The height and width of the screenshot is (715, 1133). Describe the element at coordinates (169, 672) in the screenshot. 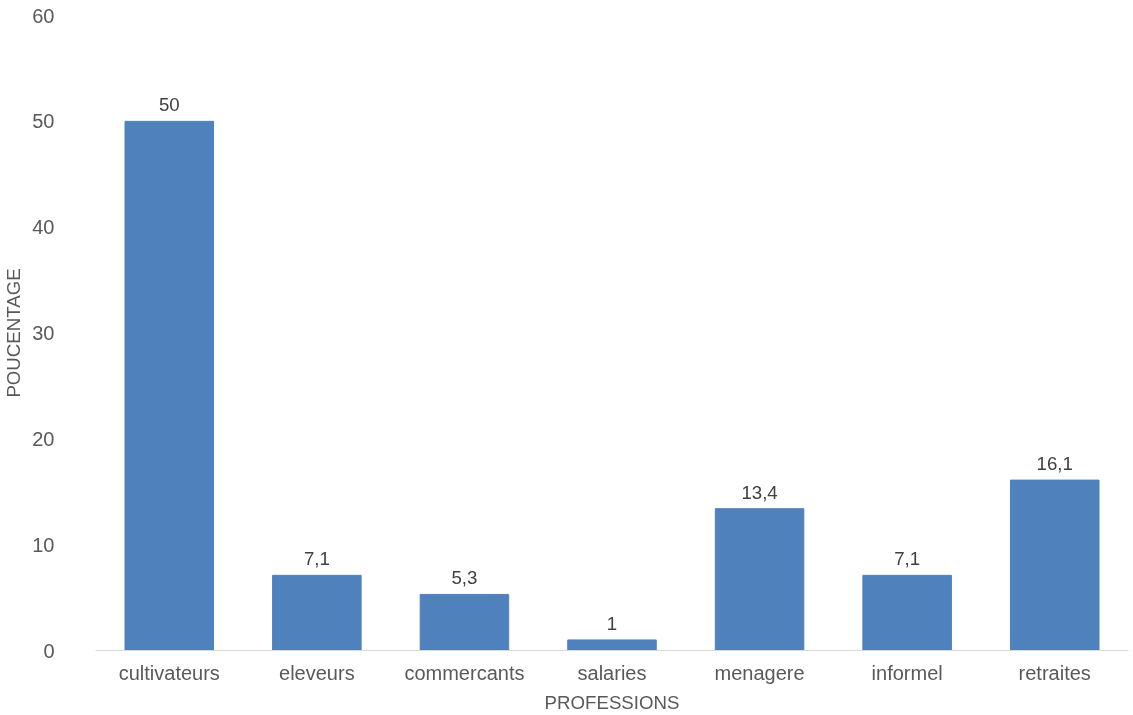

I see `x-tick-label: cultivateurs` at that location.